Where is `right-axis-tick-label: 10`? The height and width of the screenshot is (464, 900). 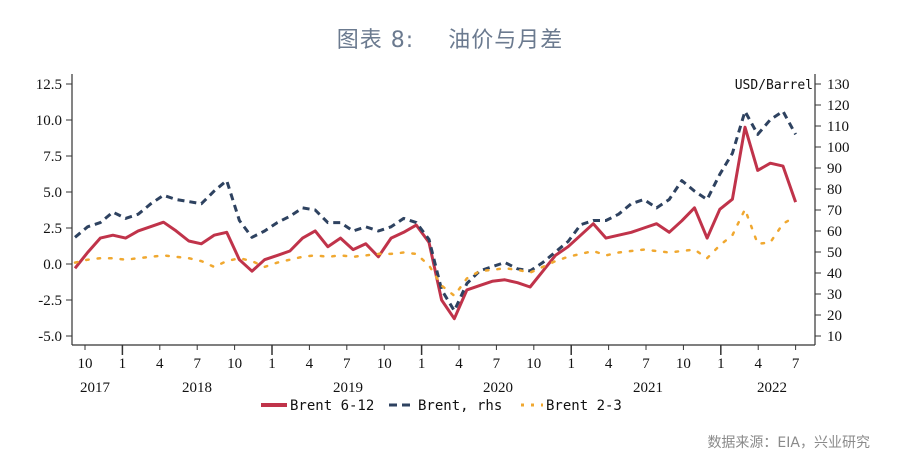 right-axis-tick-label: 10 is located at coordinates (834, 337).